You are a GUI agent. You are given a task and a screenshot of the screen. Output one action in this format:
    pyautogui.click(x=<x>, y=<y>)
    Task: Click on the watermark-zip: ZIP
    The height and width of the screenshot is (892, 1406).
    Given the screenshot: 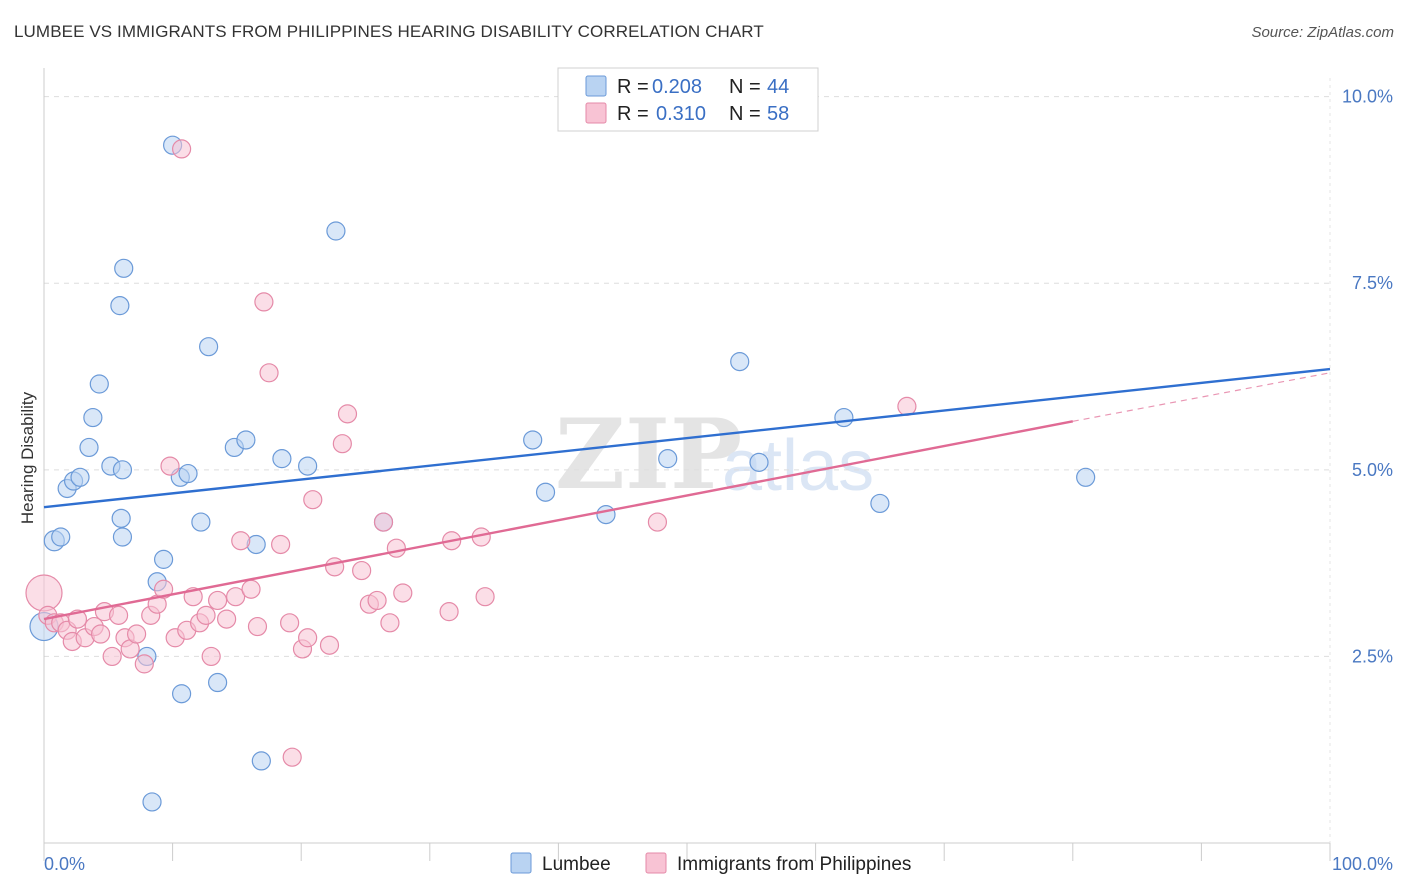 What is the action you would take?
    pyautogui.click(x=648, y=454)
    